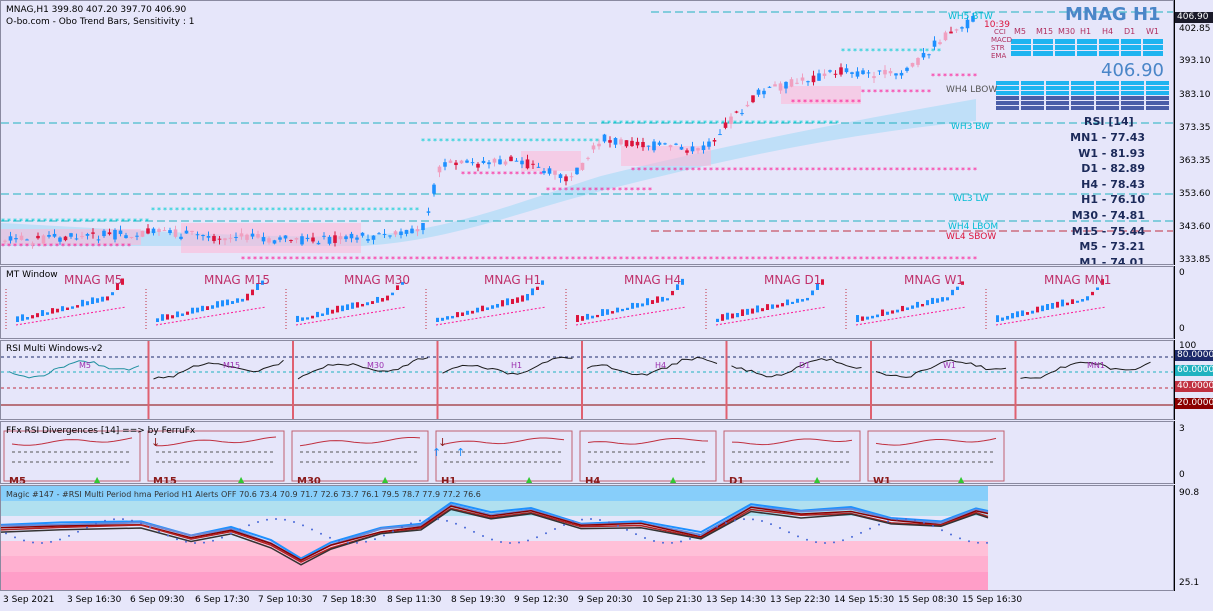 This screenshot has width=1213, height=611. What do you see at coordinates (737, 480) in the screenshot?
I see `divergence-window-label: D1` at bounding box center [737, 480].